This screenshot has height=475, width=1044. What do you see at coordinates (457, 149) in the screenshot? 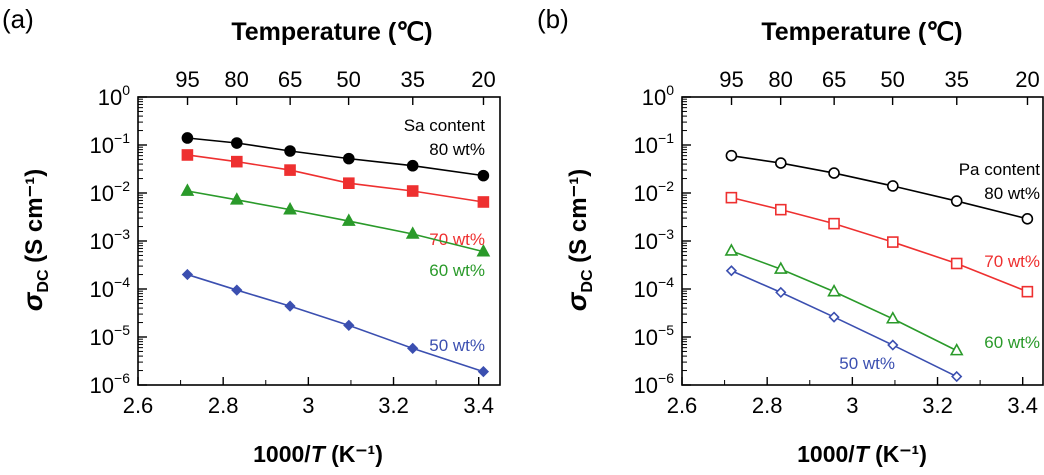
I see `series-label: 80 wt%` at bounding box center [457, 149].